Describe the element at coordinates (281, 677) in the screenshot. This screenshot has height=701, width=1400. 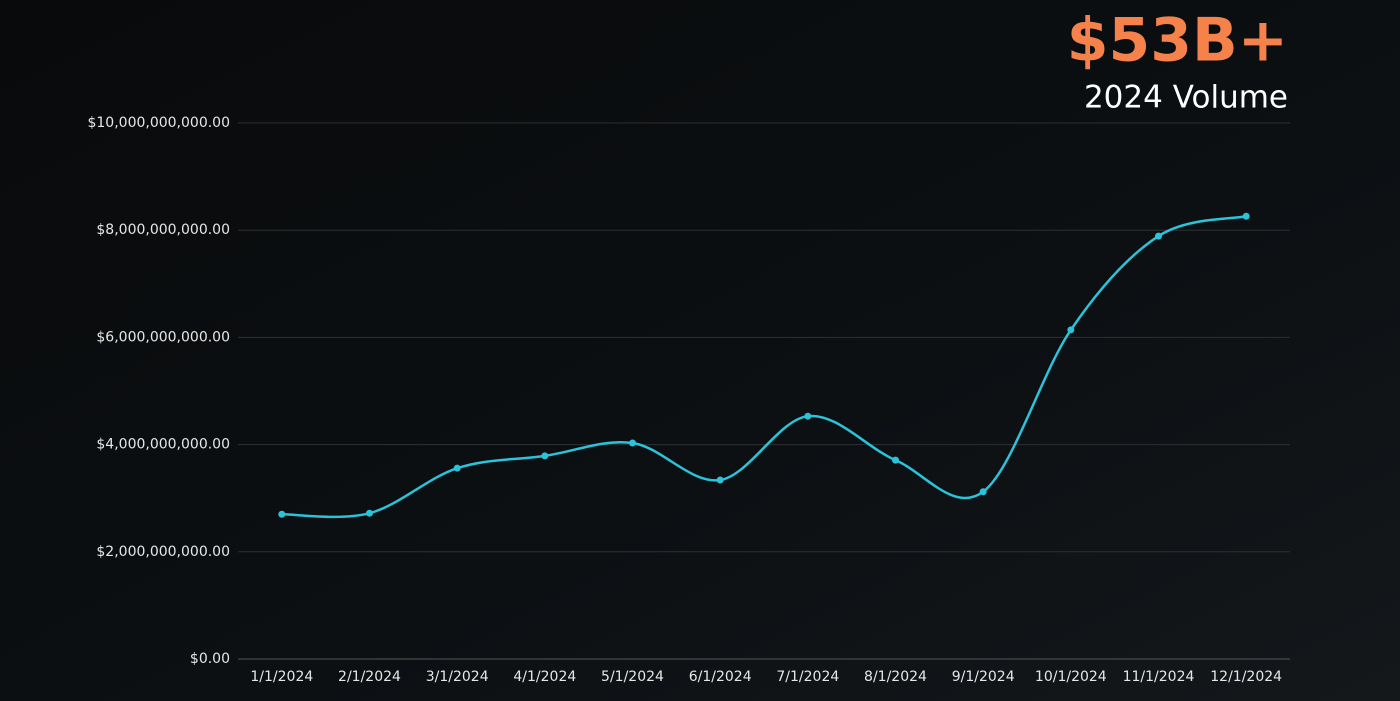
I see `x-tick-label: 1/1/2024` at that location.